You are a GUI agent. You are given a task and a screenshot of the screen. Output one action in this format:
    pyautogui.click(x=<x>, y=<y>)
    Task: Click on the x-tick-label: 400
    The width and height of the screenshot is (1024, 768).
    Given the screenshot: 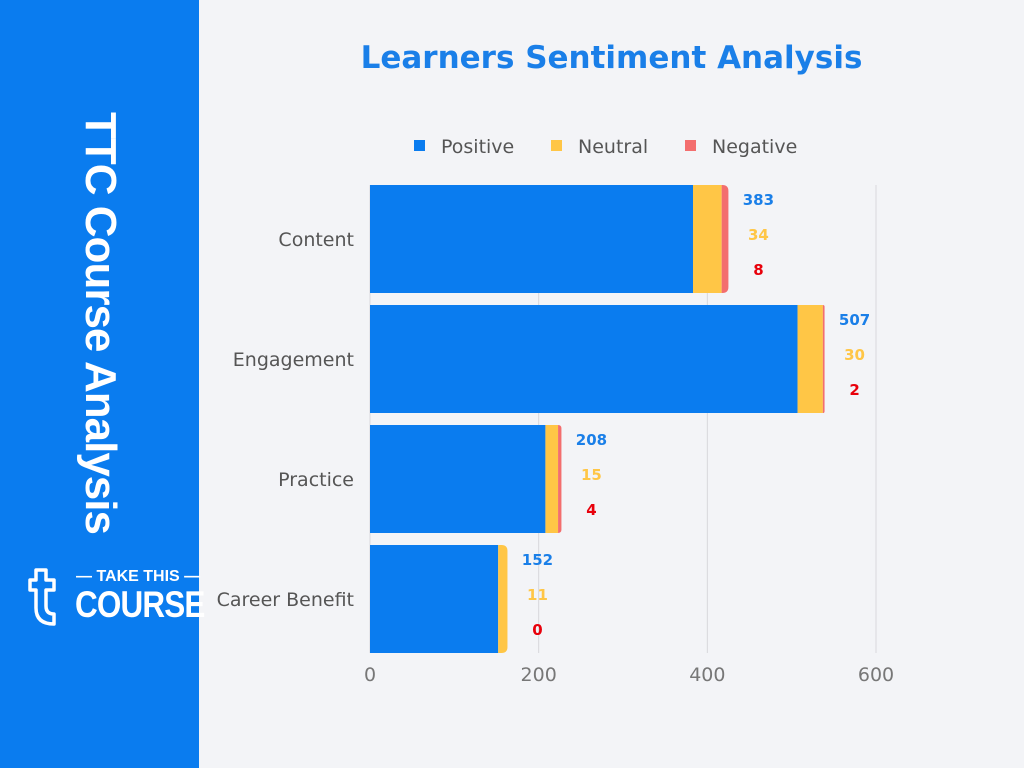 What is the action you would take?
    pyautogui.click(x=707, y=675)
    